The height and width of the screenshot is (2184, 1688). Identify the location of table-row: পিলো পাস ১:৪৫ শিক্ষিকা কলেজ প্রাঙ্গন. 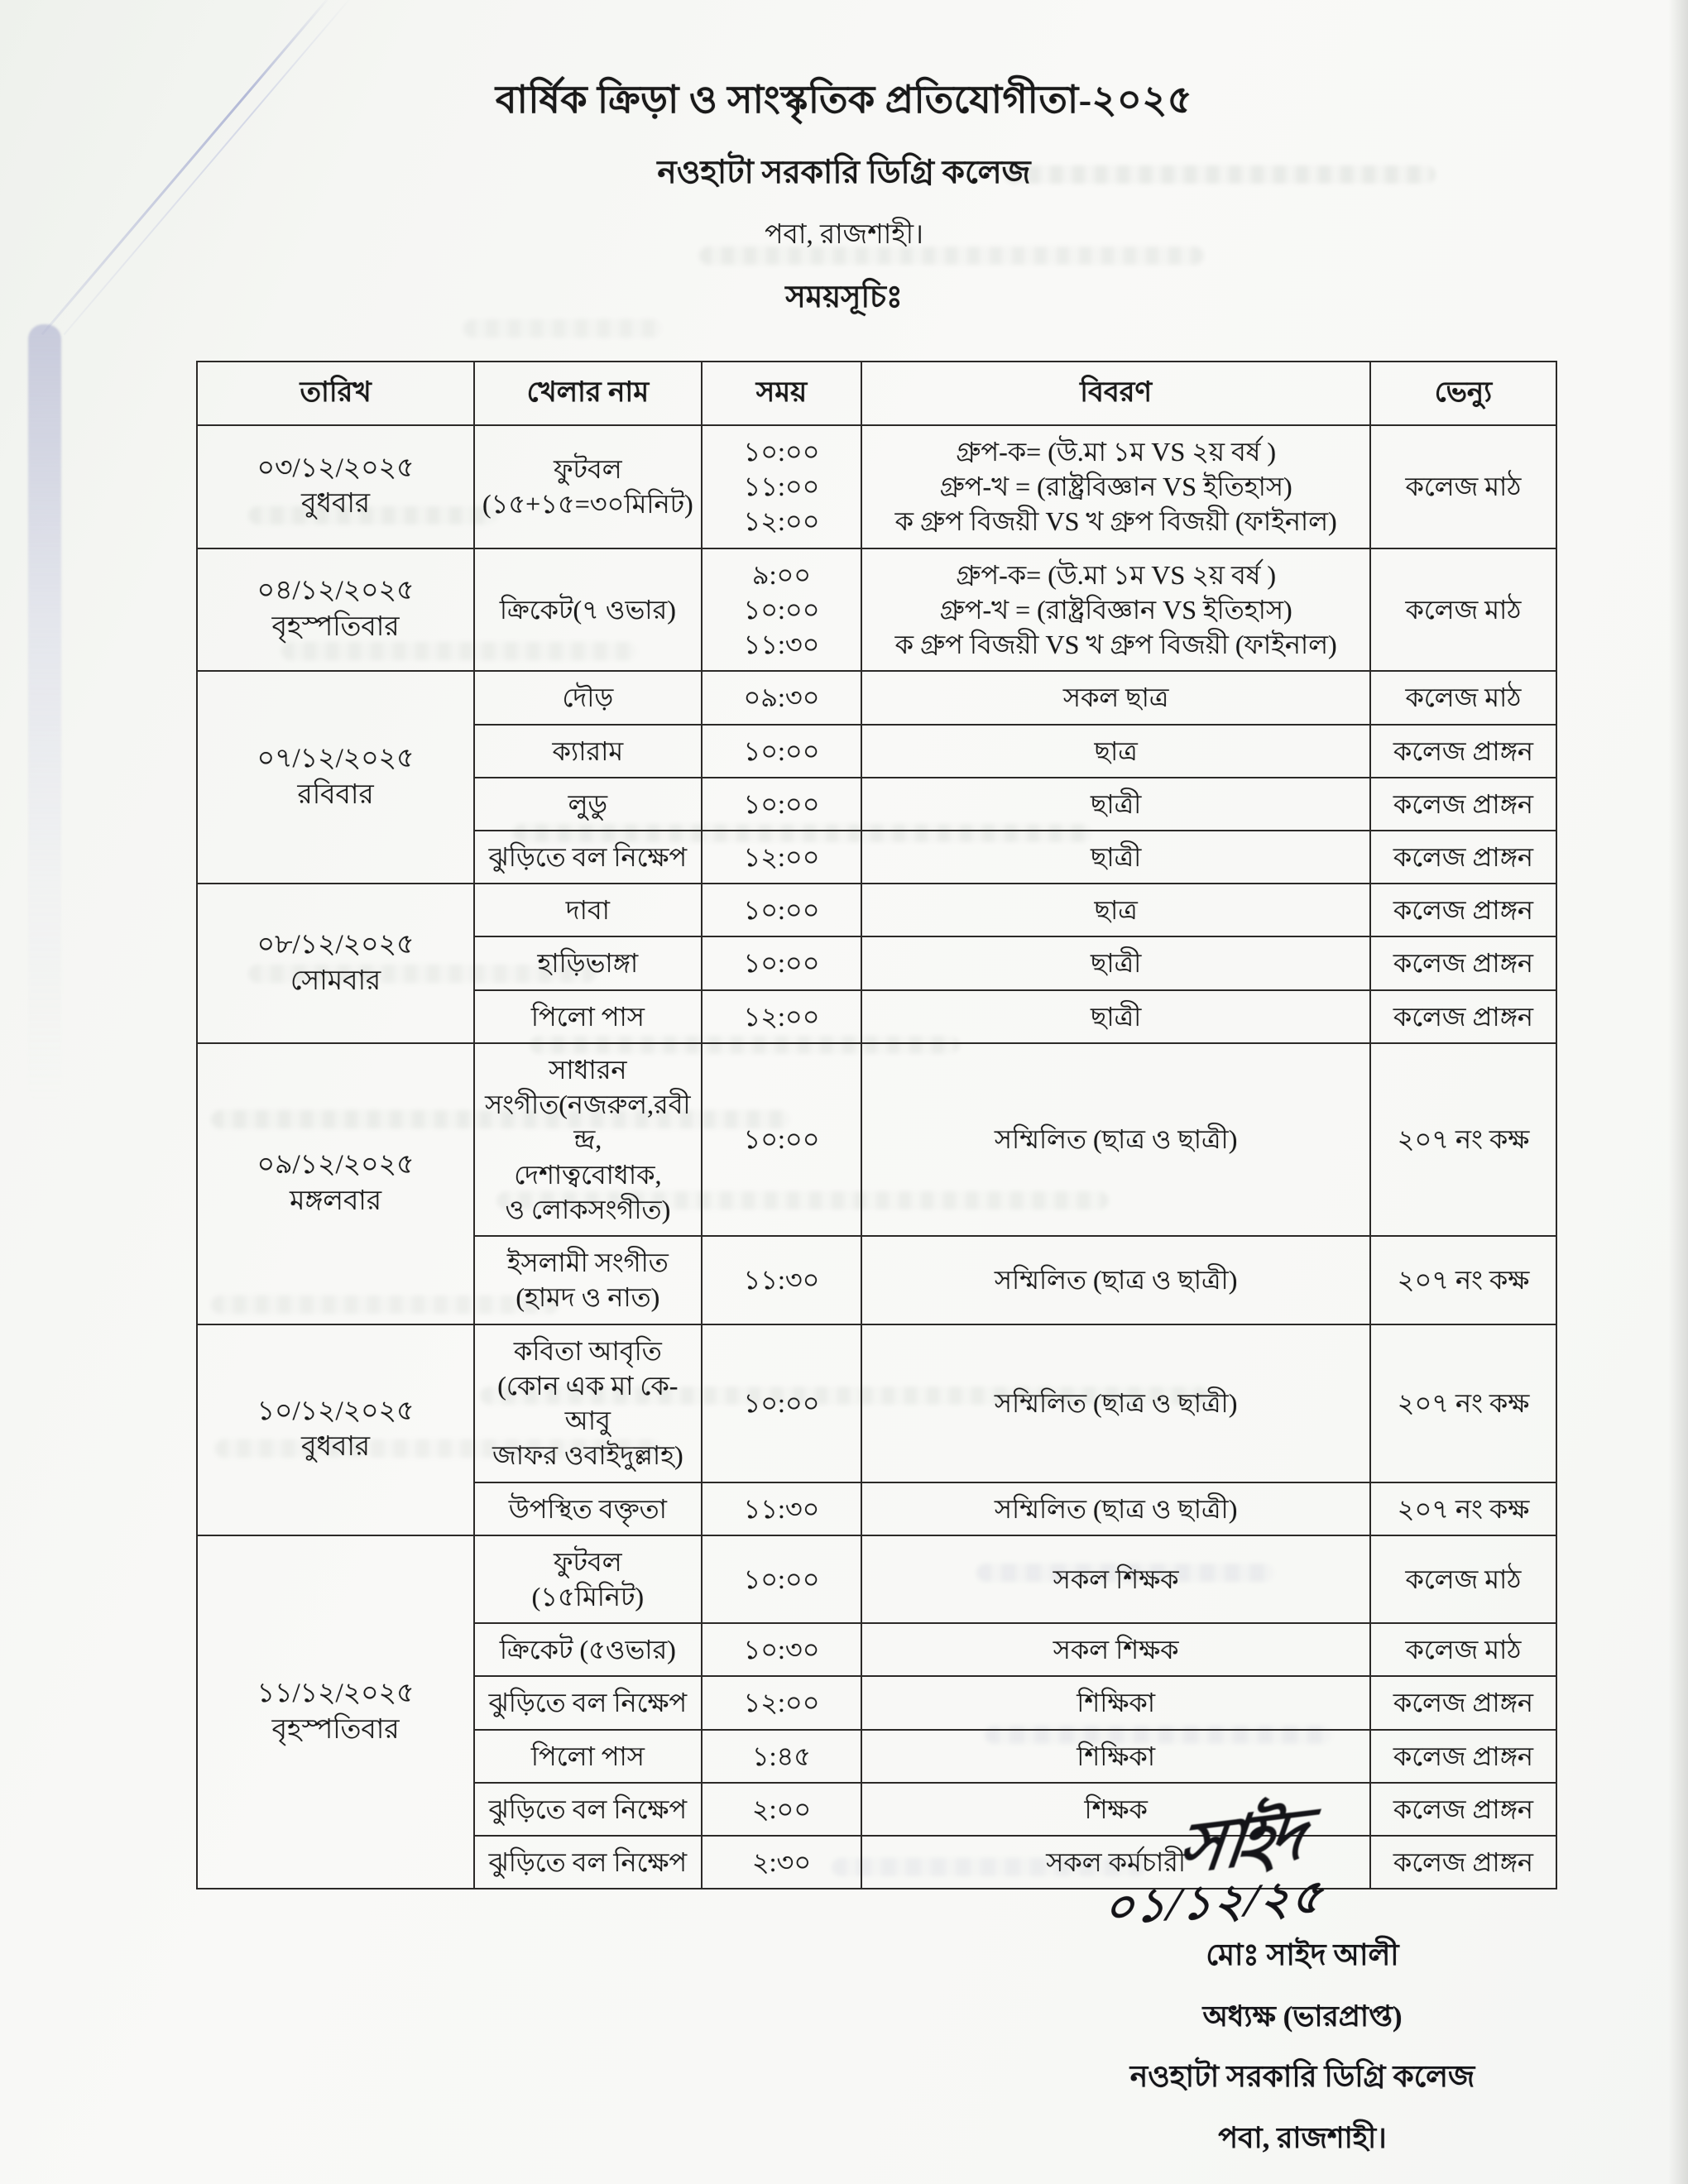
(877, 1756).